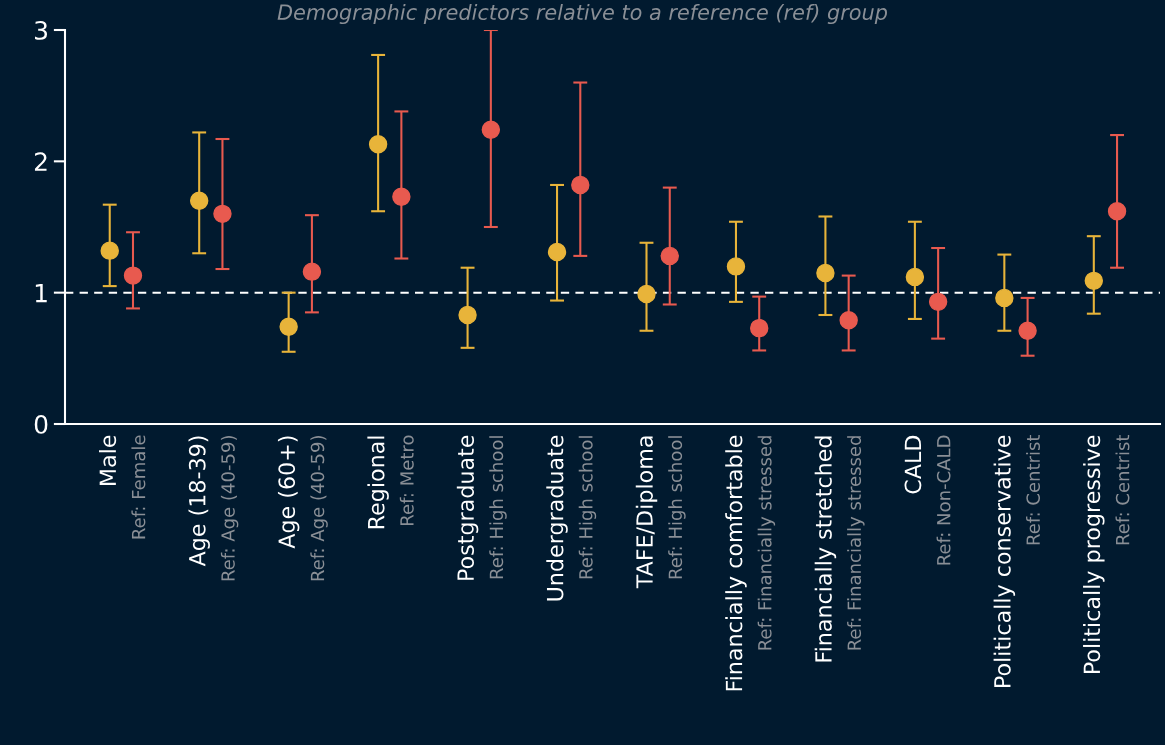 Image resolution: width=1165 pixels, height=745 pixels. What do you see at coordinates (122, 487) in the screenshot?
I see `x-tick-label: Male Ref: Female` at bounding box center [122, 487].